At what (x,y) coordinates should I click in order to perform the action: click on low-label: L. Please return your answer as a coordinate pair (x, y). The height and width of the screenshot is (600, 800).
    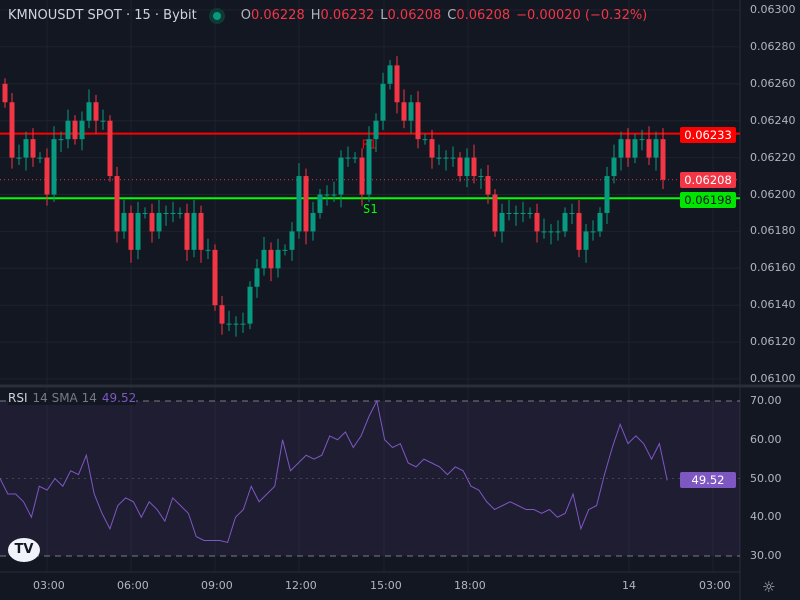
    Looking at the image, I should click on (384, 15).